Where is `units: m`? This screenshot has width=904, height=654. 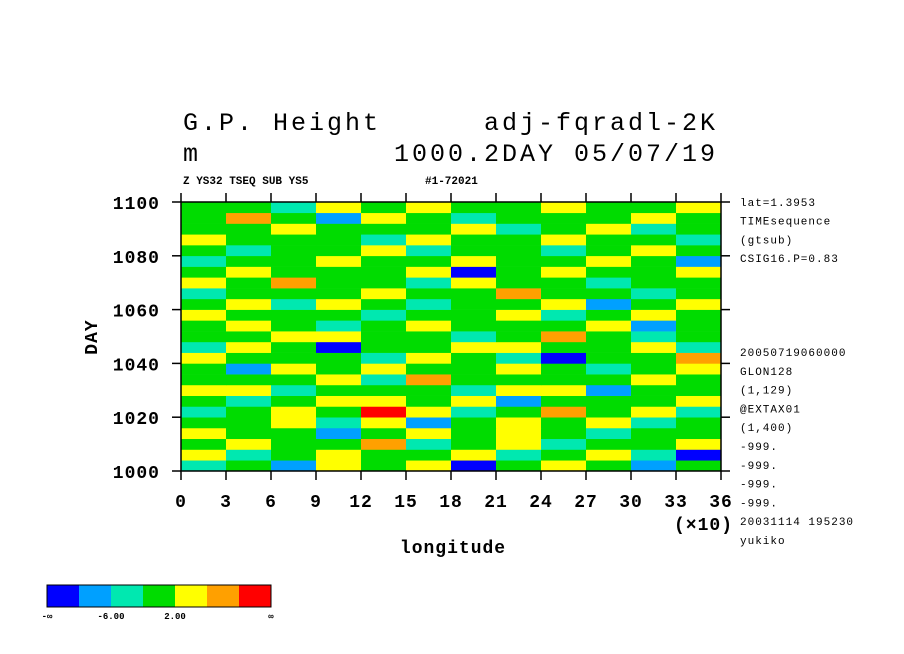 units: m is located at coordinates (192, 154).